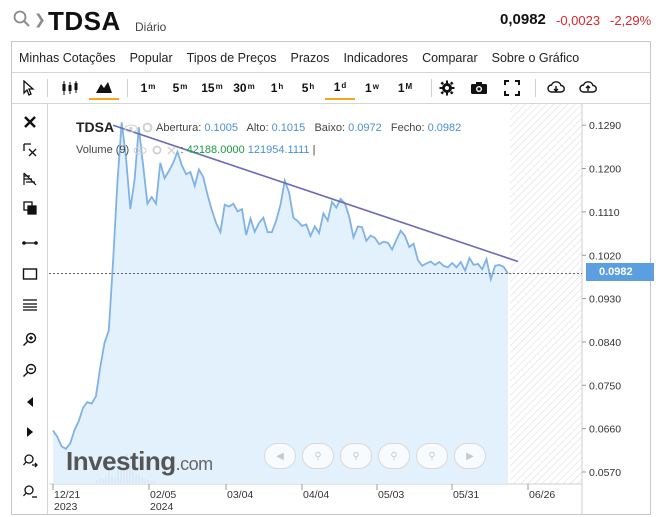 The width and height of the screenshot is (659, 517). I want to click on volume-ma-value: 121954.1111, so click(278, 150).